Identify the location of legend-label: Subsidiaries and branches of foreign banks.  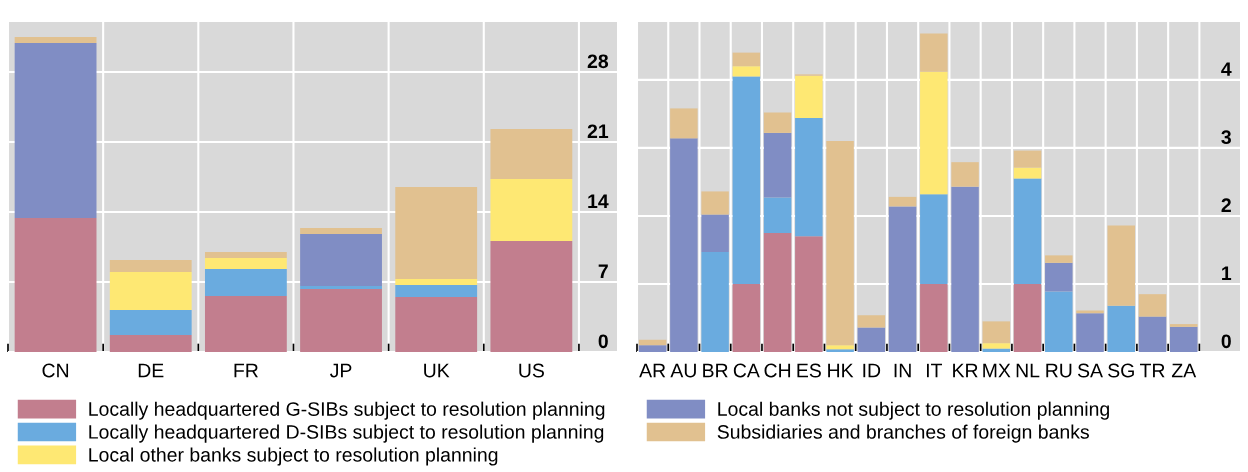
(903, 433).